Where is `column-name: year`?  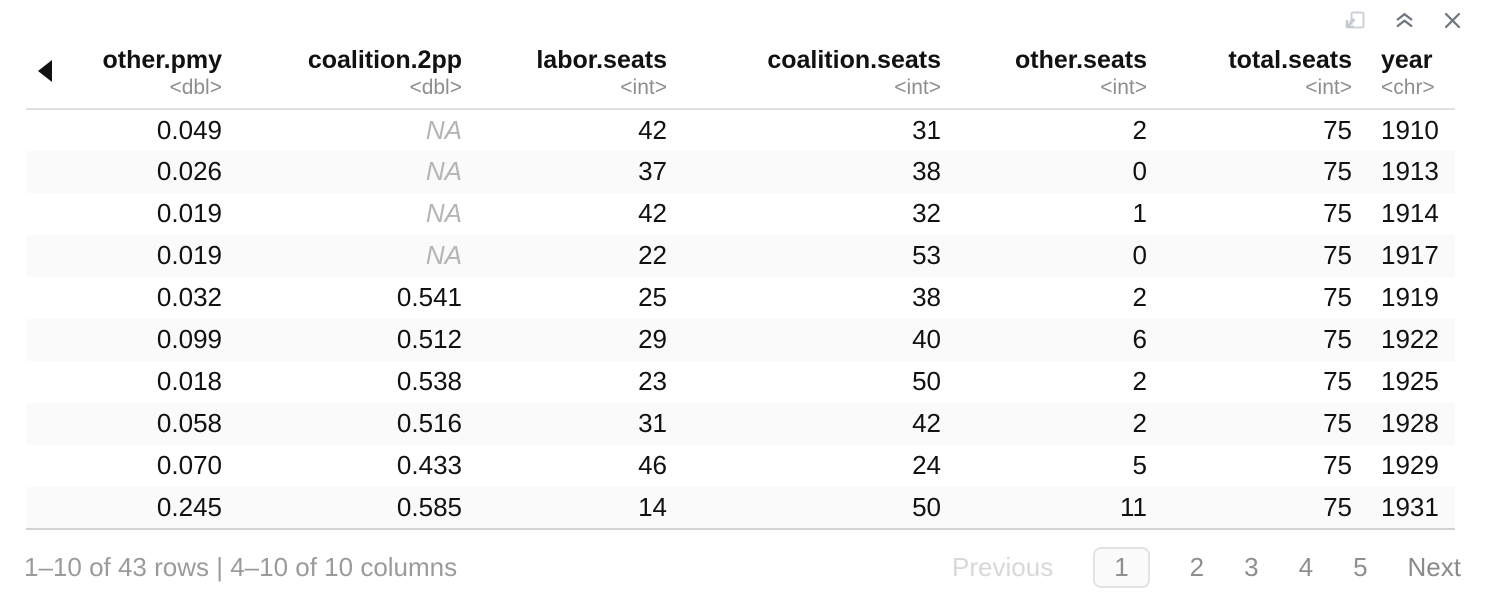 column-name: year is located at coordinates (1407, 60).